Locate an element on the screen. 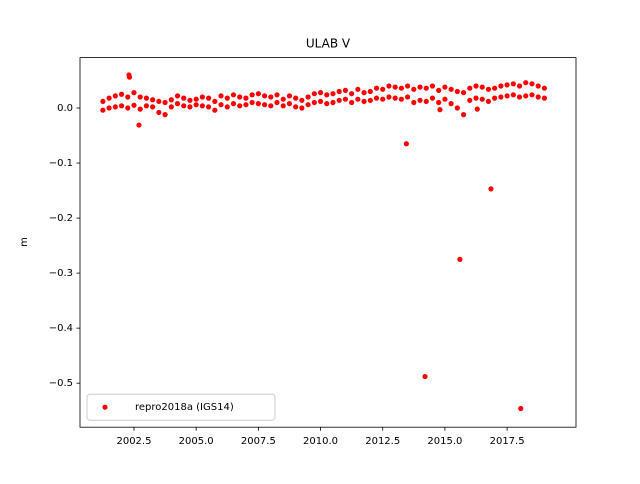 The width and height of the screenshot is (640, 484). y-tick-label: −0.4 is located at coordinates (61, 328).